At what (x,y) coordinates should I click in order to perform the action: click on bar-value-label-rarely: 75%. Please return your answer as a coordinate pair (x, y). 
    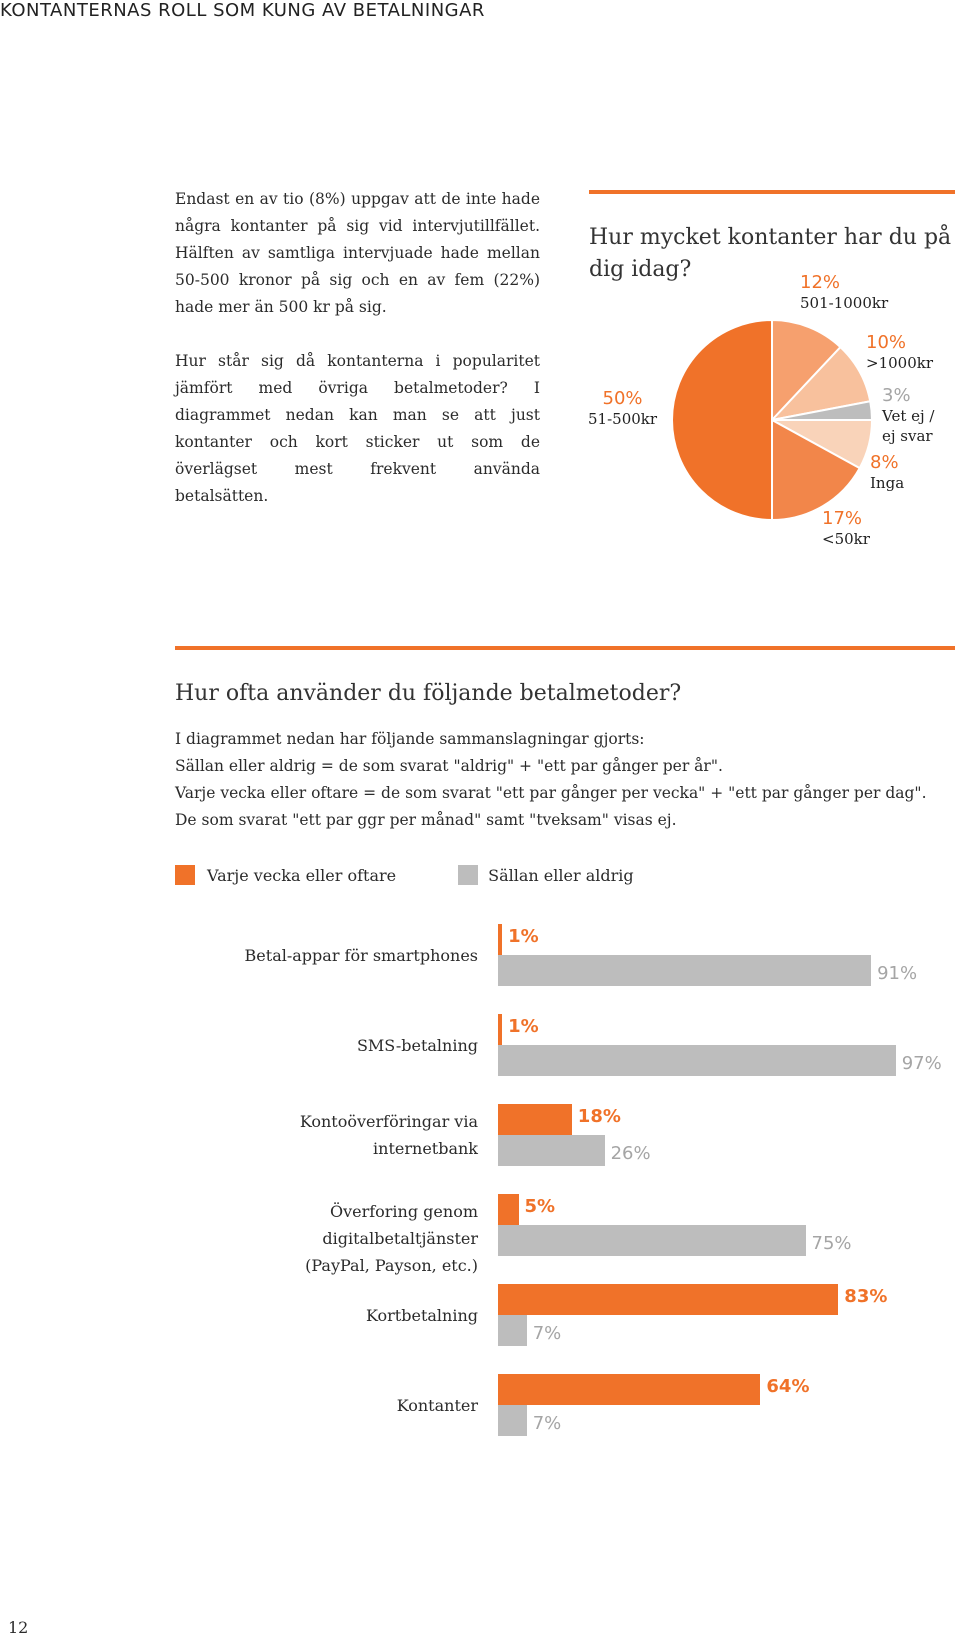
    Looking at the image, I should click on (831, 1243).